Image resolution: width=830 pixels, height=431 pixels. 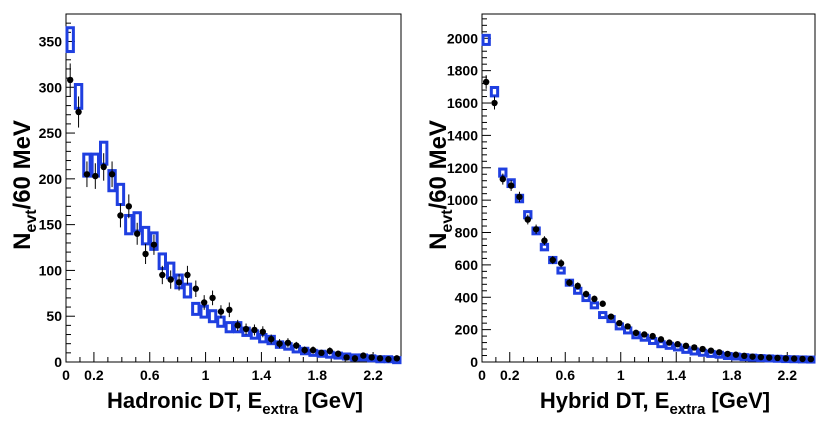 I want to click on x-axis-title-unit: [GeV], so click(x=737, y=400).